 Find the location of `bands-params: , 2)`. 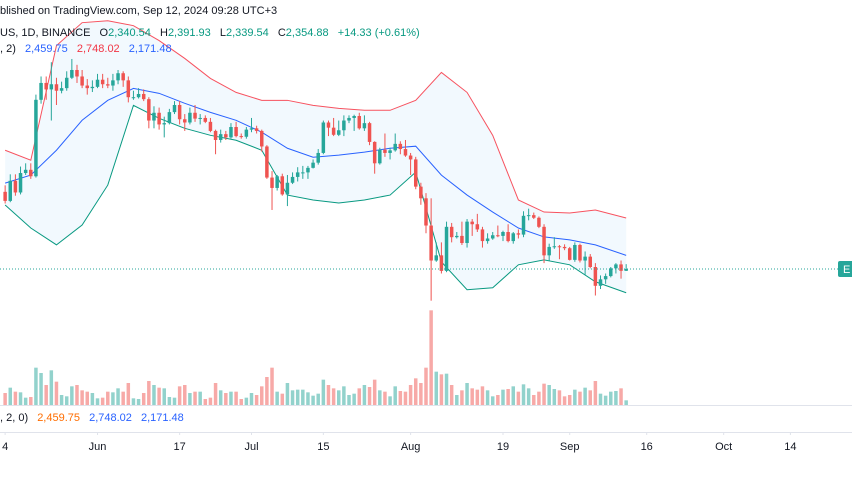

bands-params: , 2) is located at coordinates (8, 49).